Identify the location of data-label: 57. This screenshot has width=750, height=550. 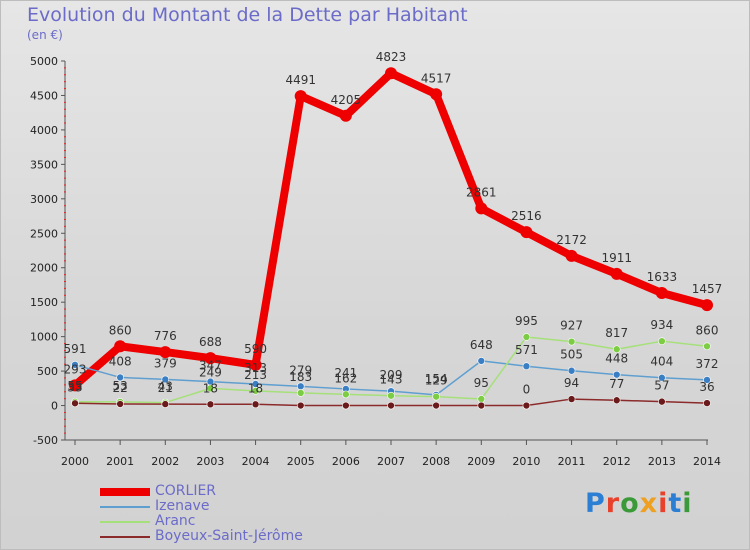
(661, 386).